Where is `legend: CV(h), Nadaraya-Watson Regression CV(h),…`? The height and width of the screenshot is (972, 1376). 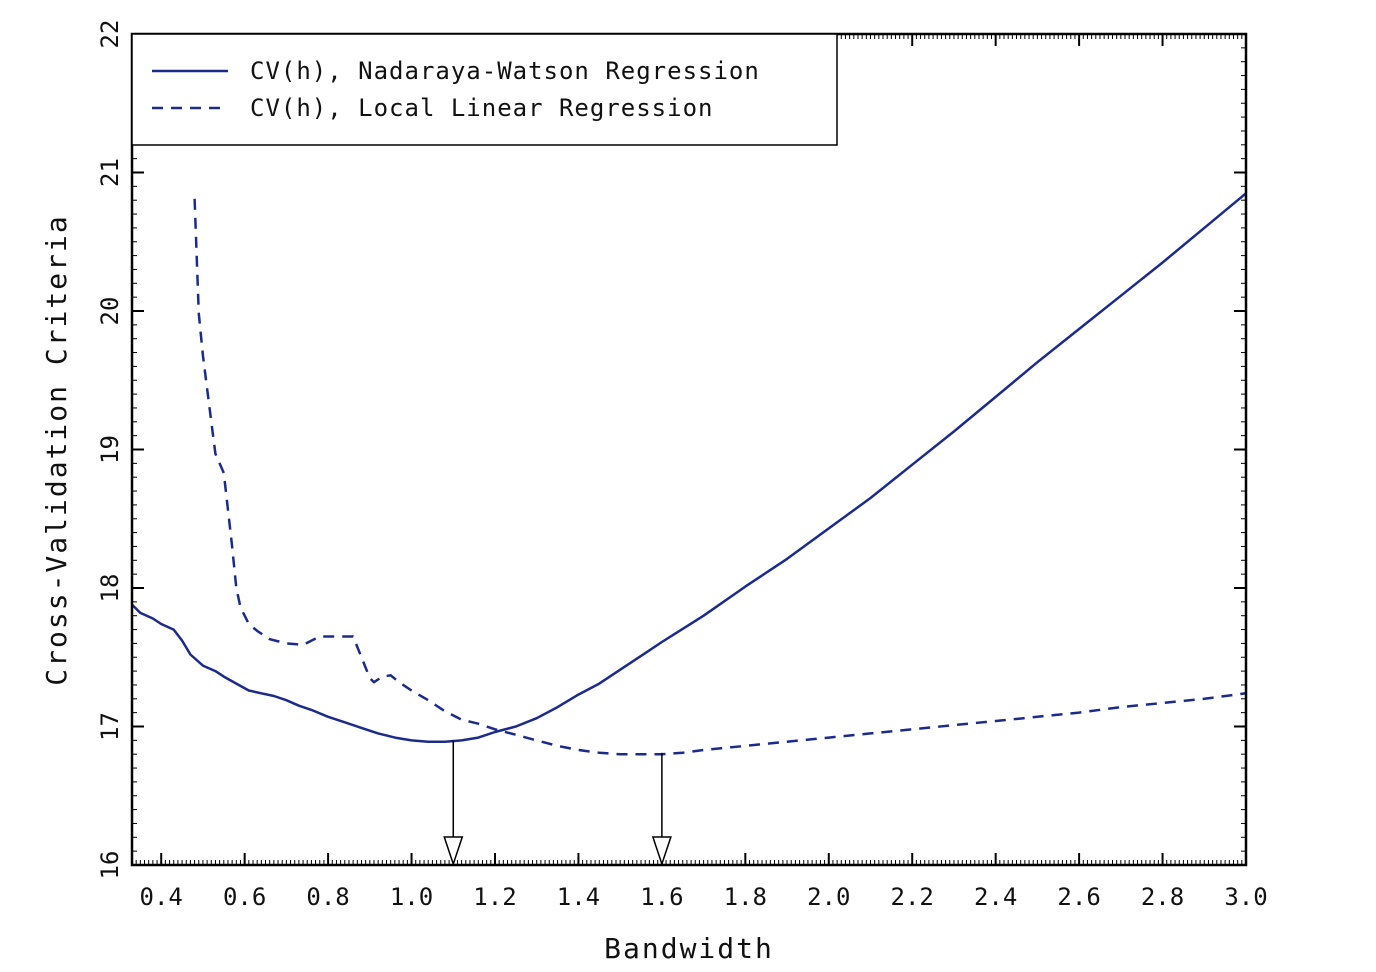 legend: CV(h), Nadaraya-Watson Regression CV(h),… is located at coordinates (484, 89).